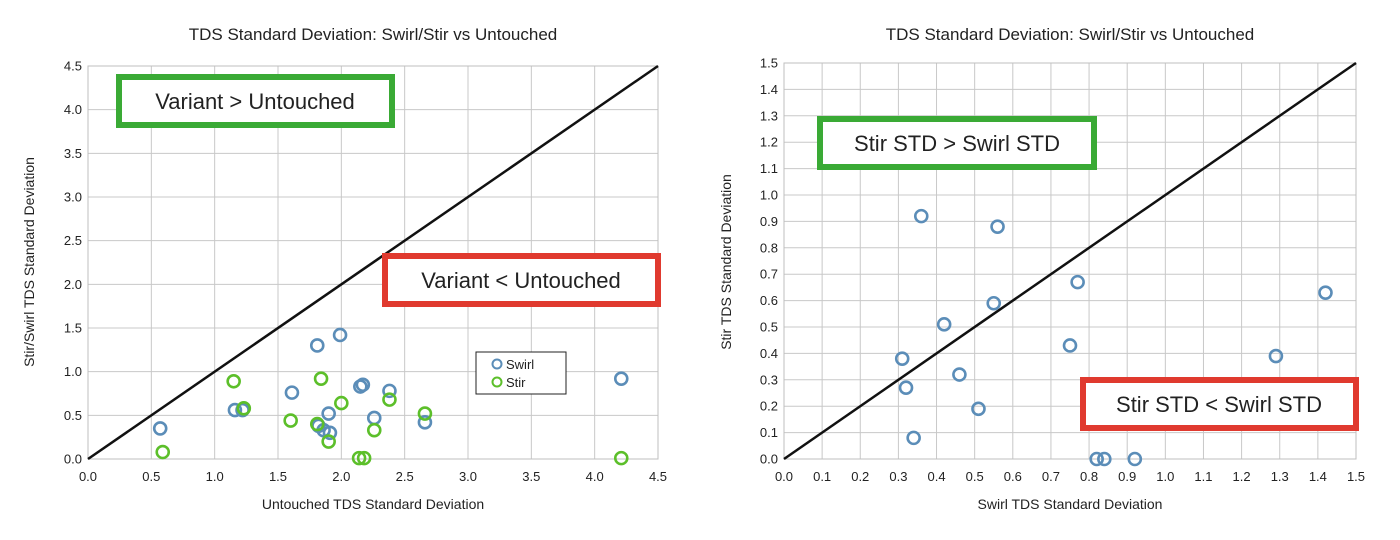  Describe the element at coordinates (769, 142) in the screenshot. I see `y-tick-label: 1.2` at that location.